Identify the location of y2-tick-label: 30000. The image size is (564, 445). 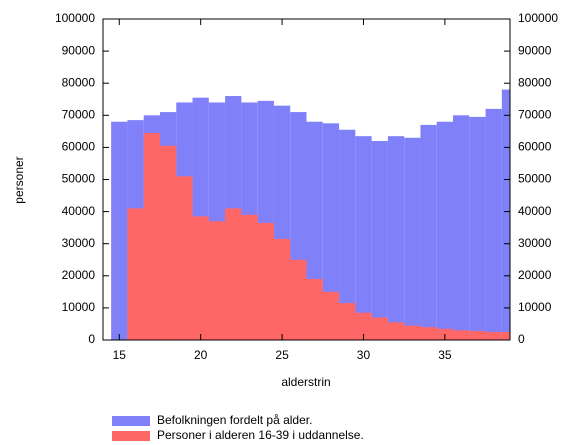
(535, 243).